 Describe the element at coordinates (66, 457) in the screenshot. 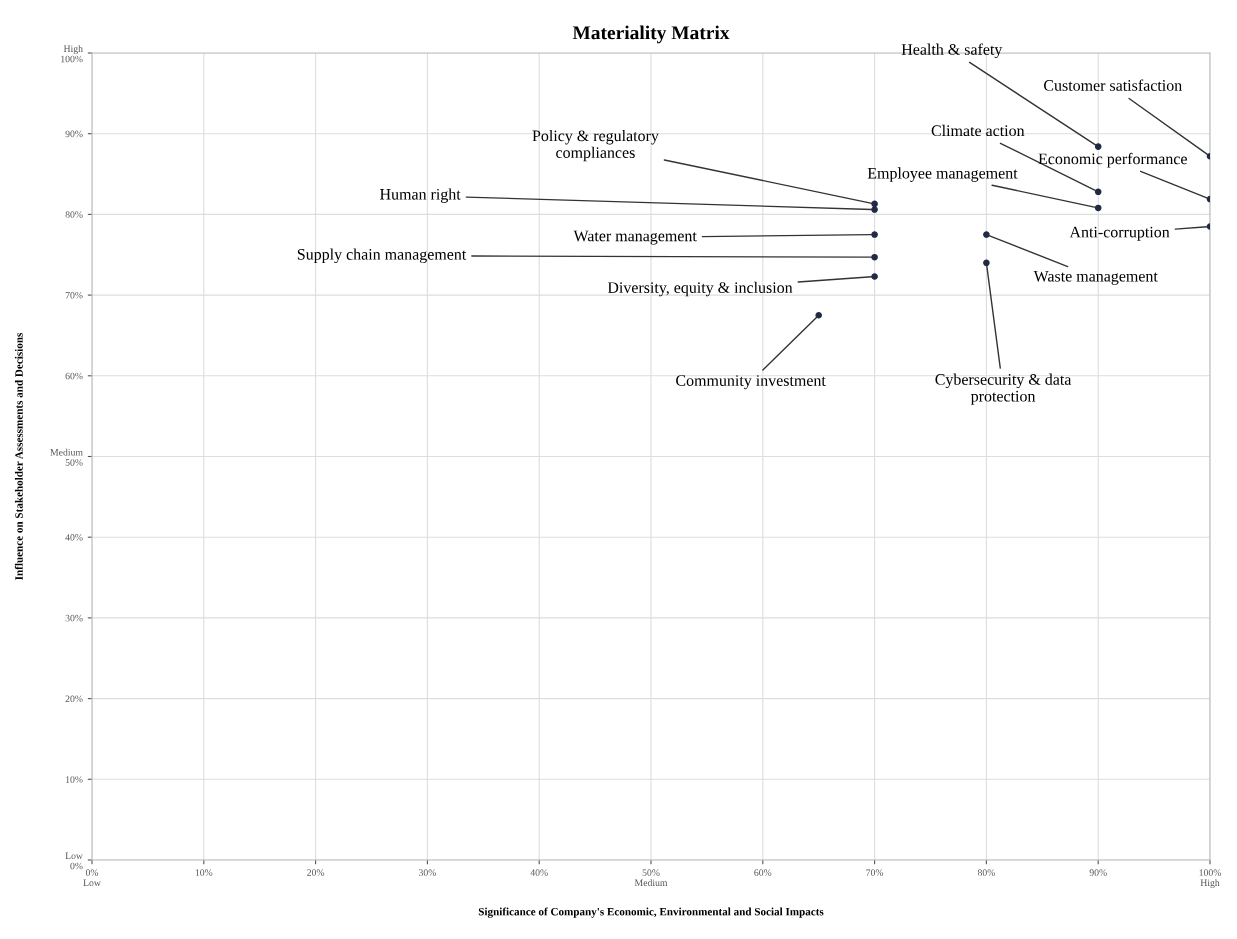

I see `y-tick-label: Medium 50%` at that location.